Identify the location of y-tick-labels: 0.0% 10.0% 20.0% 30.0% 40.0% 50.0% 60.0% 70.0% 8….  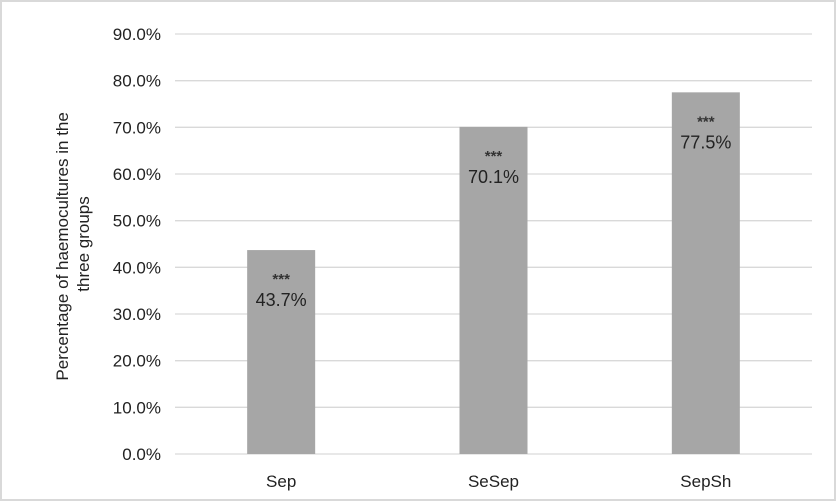
(137, 244).